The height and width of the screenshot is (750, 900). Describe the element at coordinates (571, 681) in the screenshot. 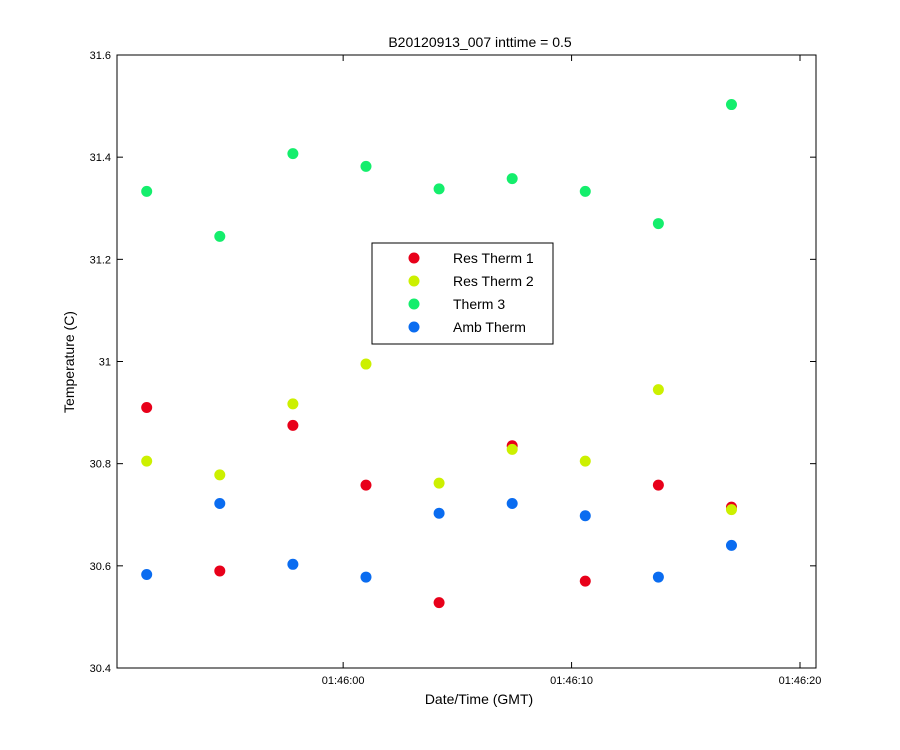

I see `x-tick-label: 01:46:10` at that location.